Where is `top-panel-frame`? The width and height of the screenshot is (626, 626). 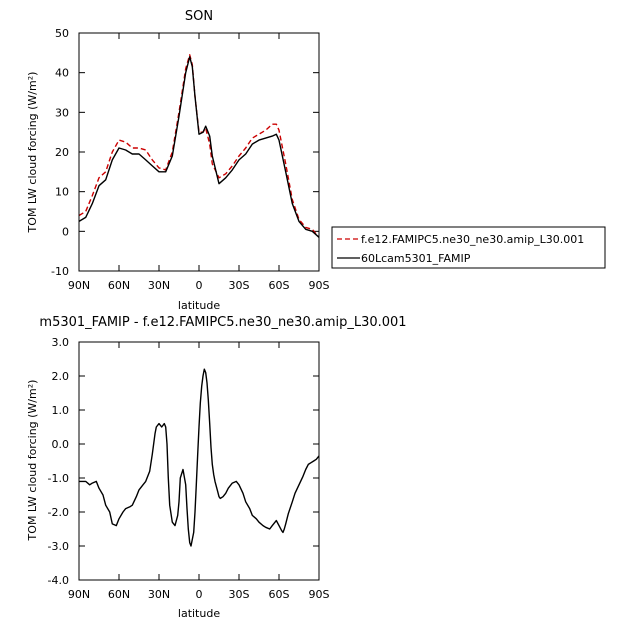
top-panel-frame is located at coordinates (199, 152).